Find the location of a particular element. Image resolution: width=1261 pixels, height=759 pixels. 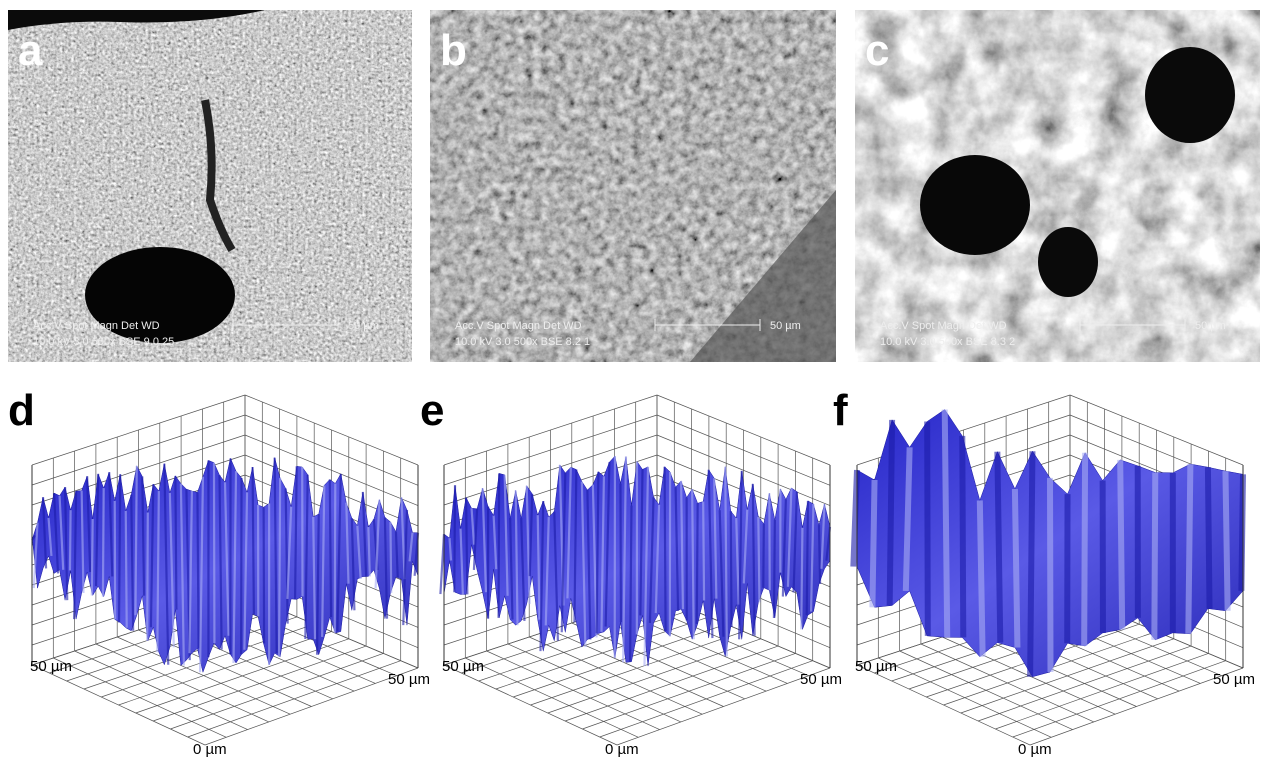

dark-region is located at coordinates (136, 20).